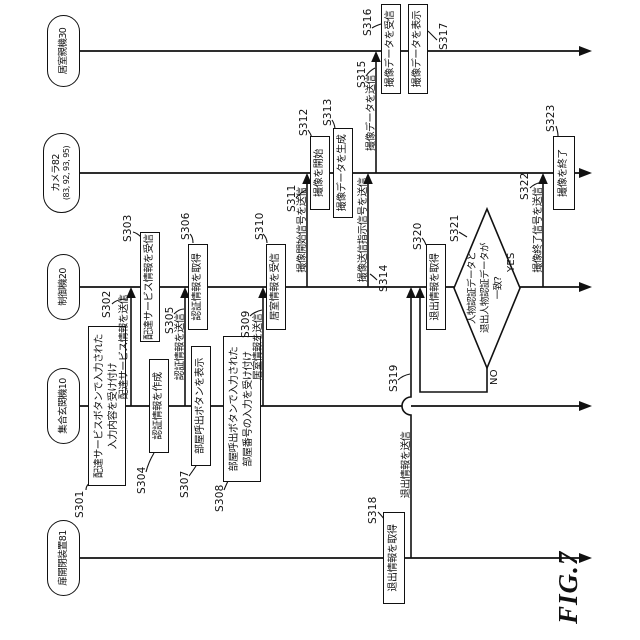 This screenshot has width=640, height=640. I want to click on step-ref-s312: S312, so click(304, 122).